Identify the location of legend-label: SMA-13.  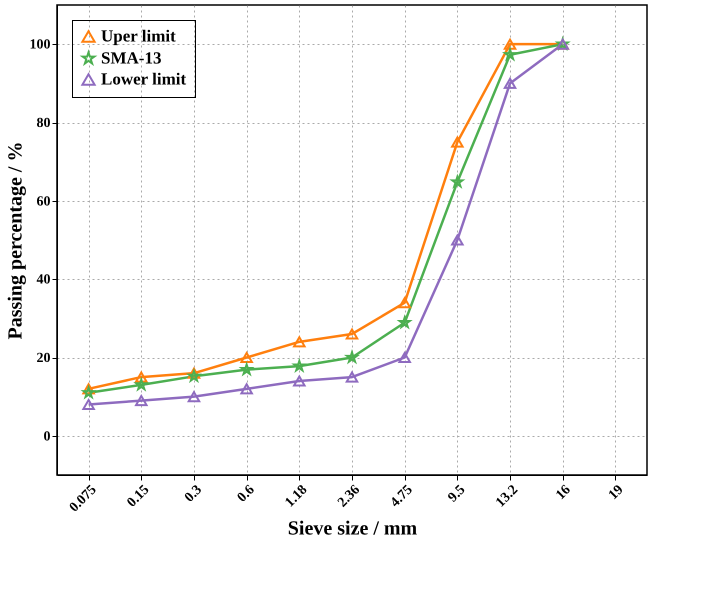
(131, 58).